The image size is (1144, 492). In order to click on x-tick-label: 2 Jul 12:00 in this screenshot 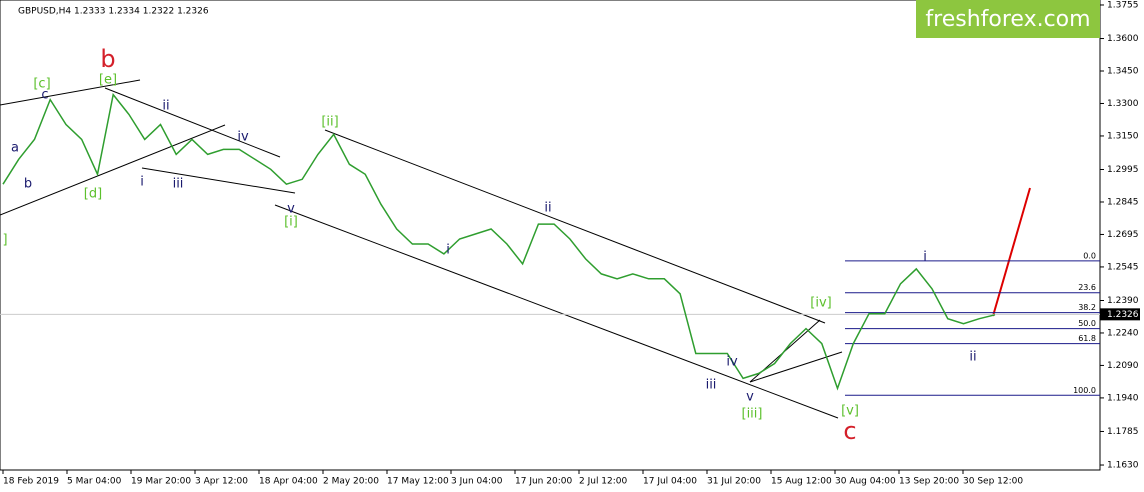, I will do `click(603, 482)`.